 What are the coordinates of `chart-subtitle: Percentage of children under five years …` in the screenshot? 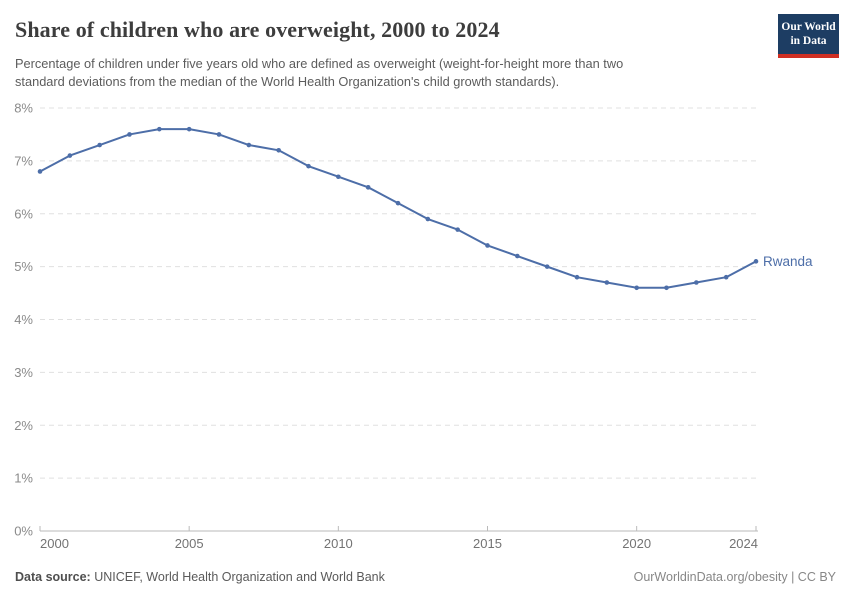 It's located at (319, 73).